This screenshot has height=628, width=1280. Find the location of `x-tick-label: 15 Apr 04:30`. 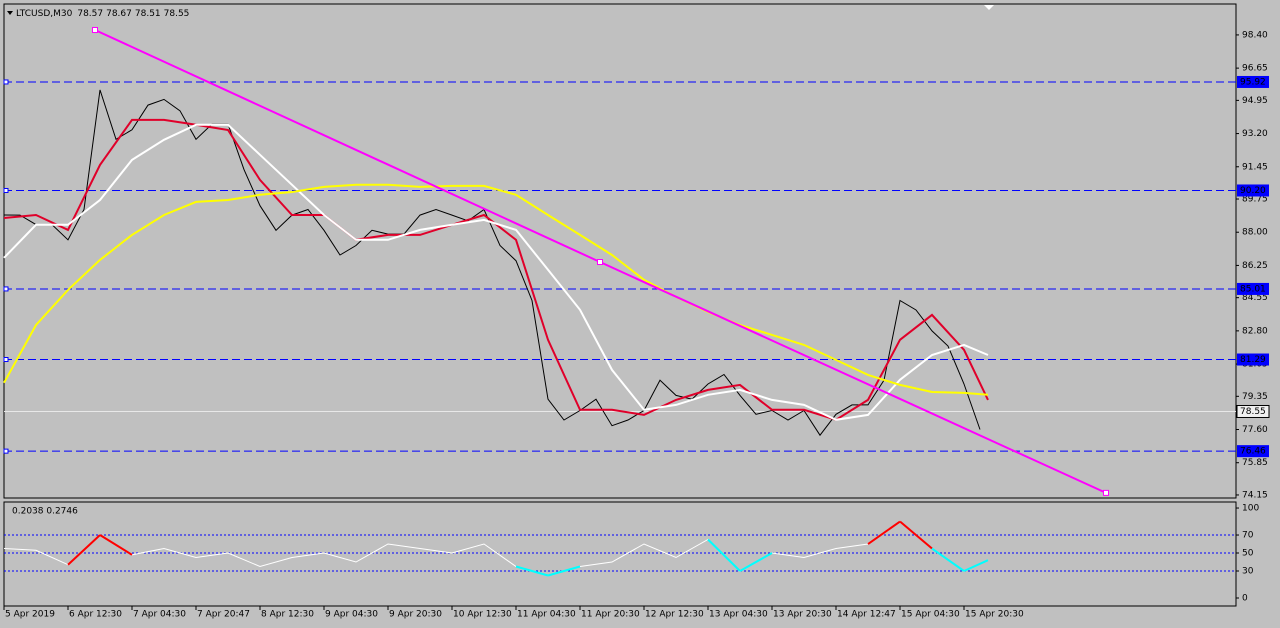

x-tick-label: 15 Apr 04:30 is located at coordinates (930, 615).